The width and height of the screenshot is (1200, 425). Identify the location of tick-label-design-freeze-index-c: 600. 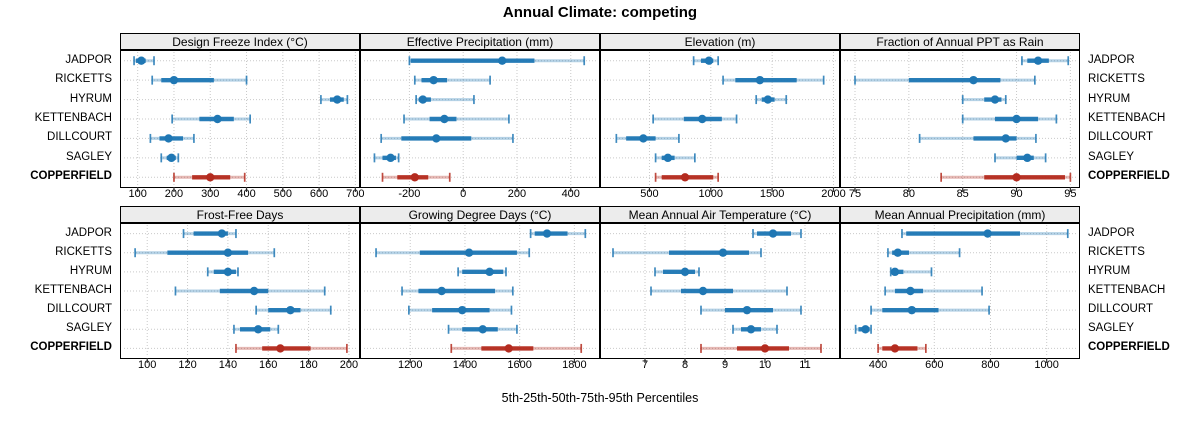
(319, 194).